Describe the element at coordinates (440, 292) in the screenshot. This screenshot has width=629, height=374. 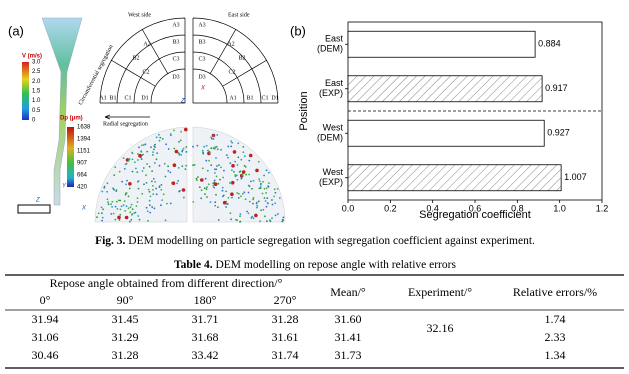
I see `column-header: Experiment/°` at that location.